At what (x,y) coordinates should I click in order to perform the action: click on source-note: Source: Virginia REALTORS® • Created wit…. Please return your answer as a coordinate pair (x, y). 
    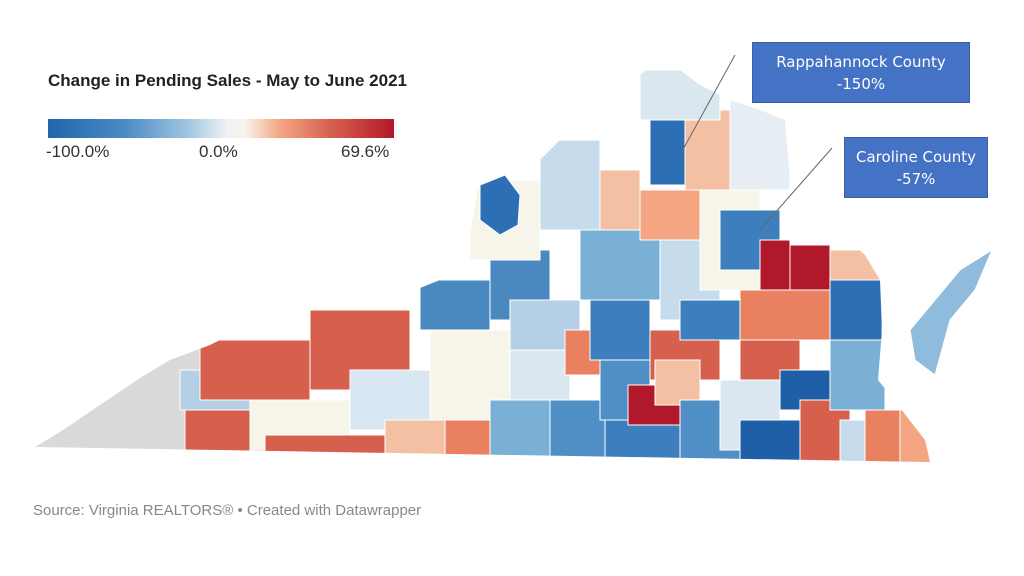
    Looking at the image, I should click on (227, 510).